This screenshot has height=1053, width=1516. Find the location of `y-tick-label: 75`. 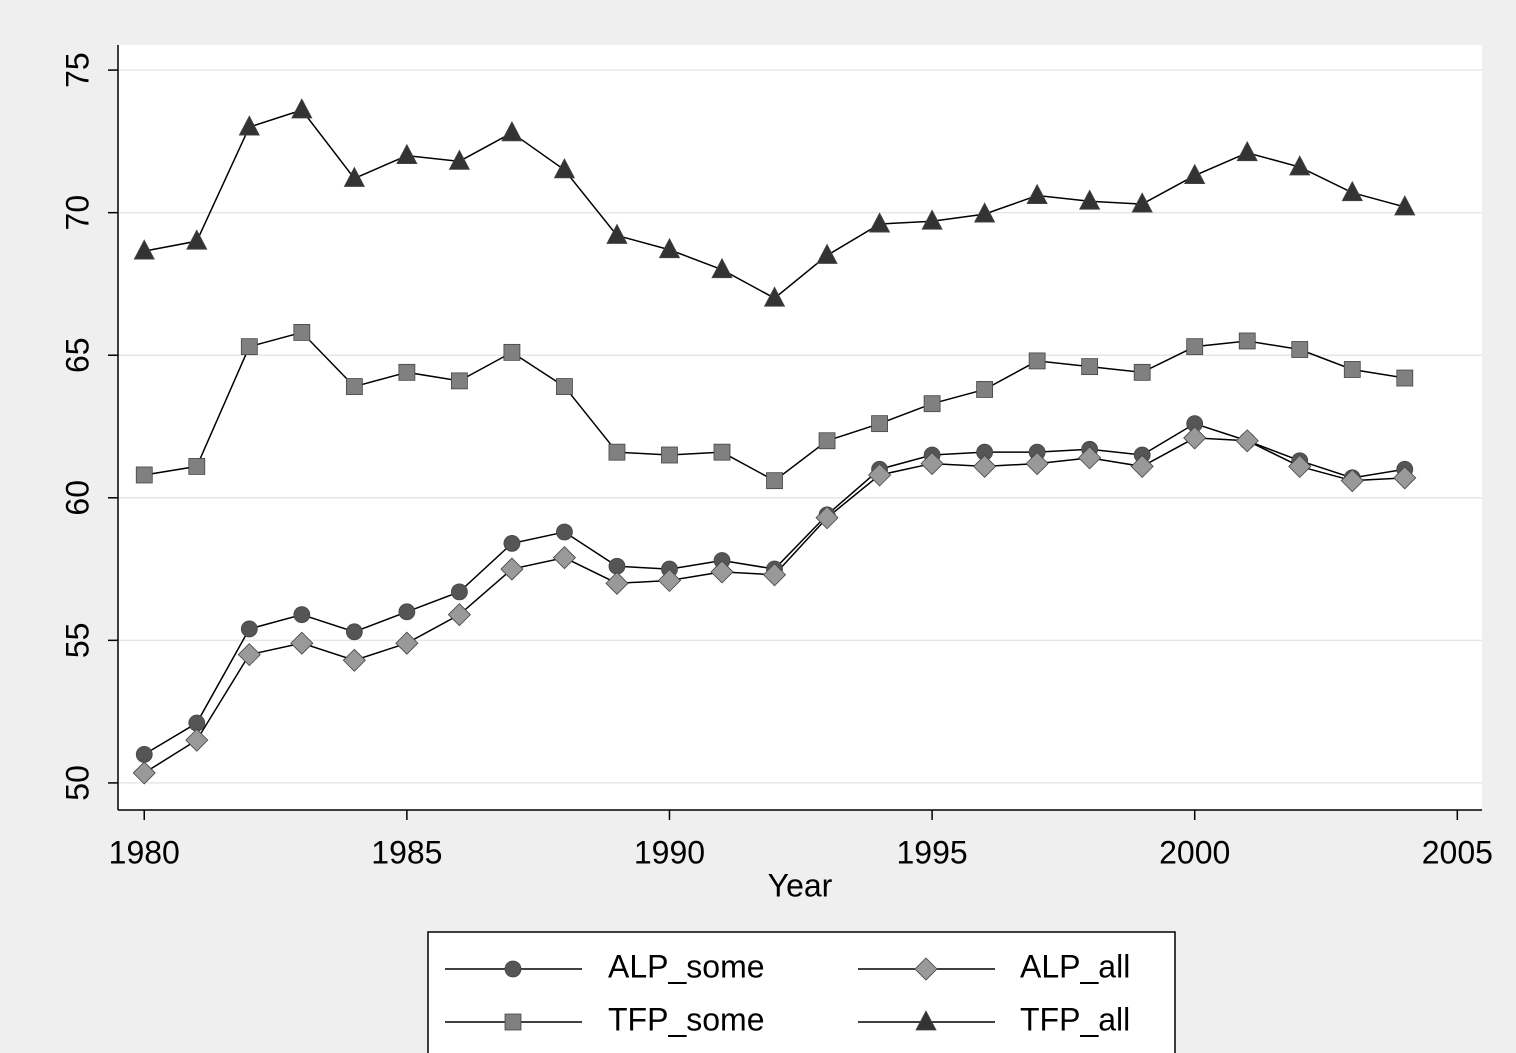

y-tick-label: 75 is located at coordinates (77, 70).